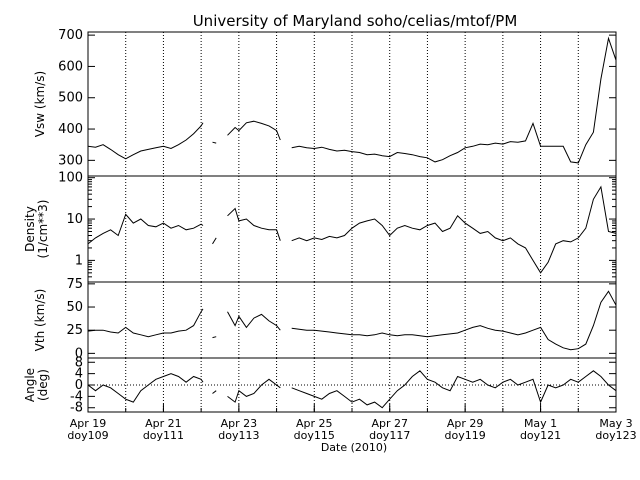 This screenshot has height=480, width=640. What do you see at coordinates (40, 320) in the screenshot?
I see `ylabel-vth: Vth (km/s)` at bounding box center [40, 320].